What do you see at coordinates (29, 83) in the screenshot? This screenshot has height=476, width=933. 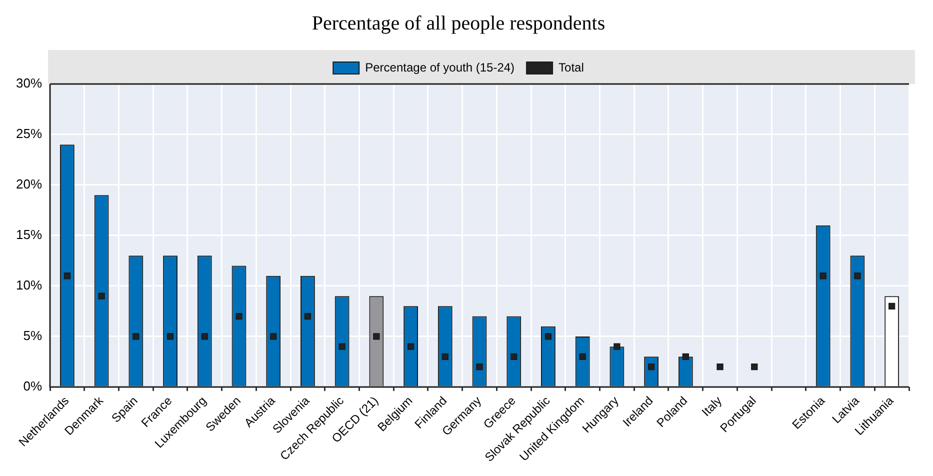 I see `y-tick-label: 30%` at bounding box center [29, 83].